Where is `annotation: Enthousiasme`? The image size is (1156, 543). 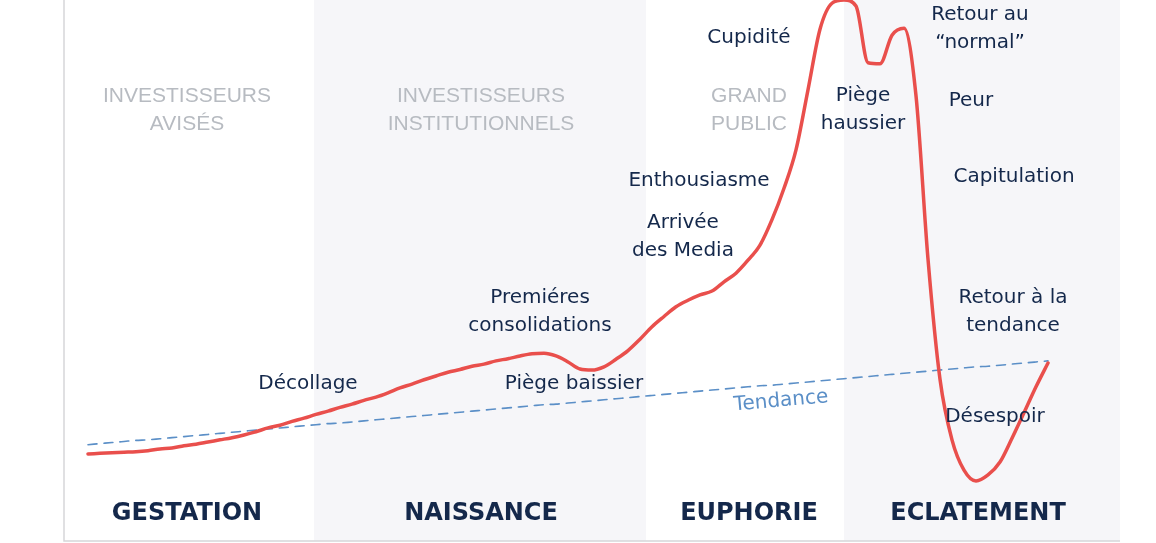 annotation: Enthousiasme is located at coordinates (699, 179).